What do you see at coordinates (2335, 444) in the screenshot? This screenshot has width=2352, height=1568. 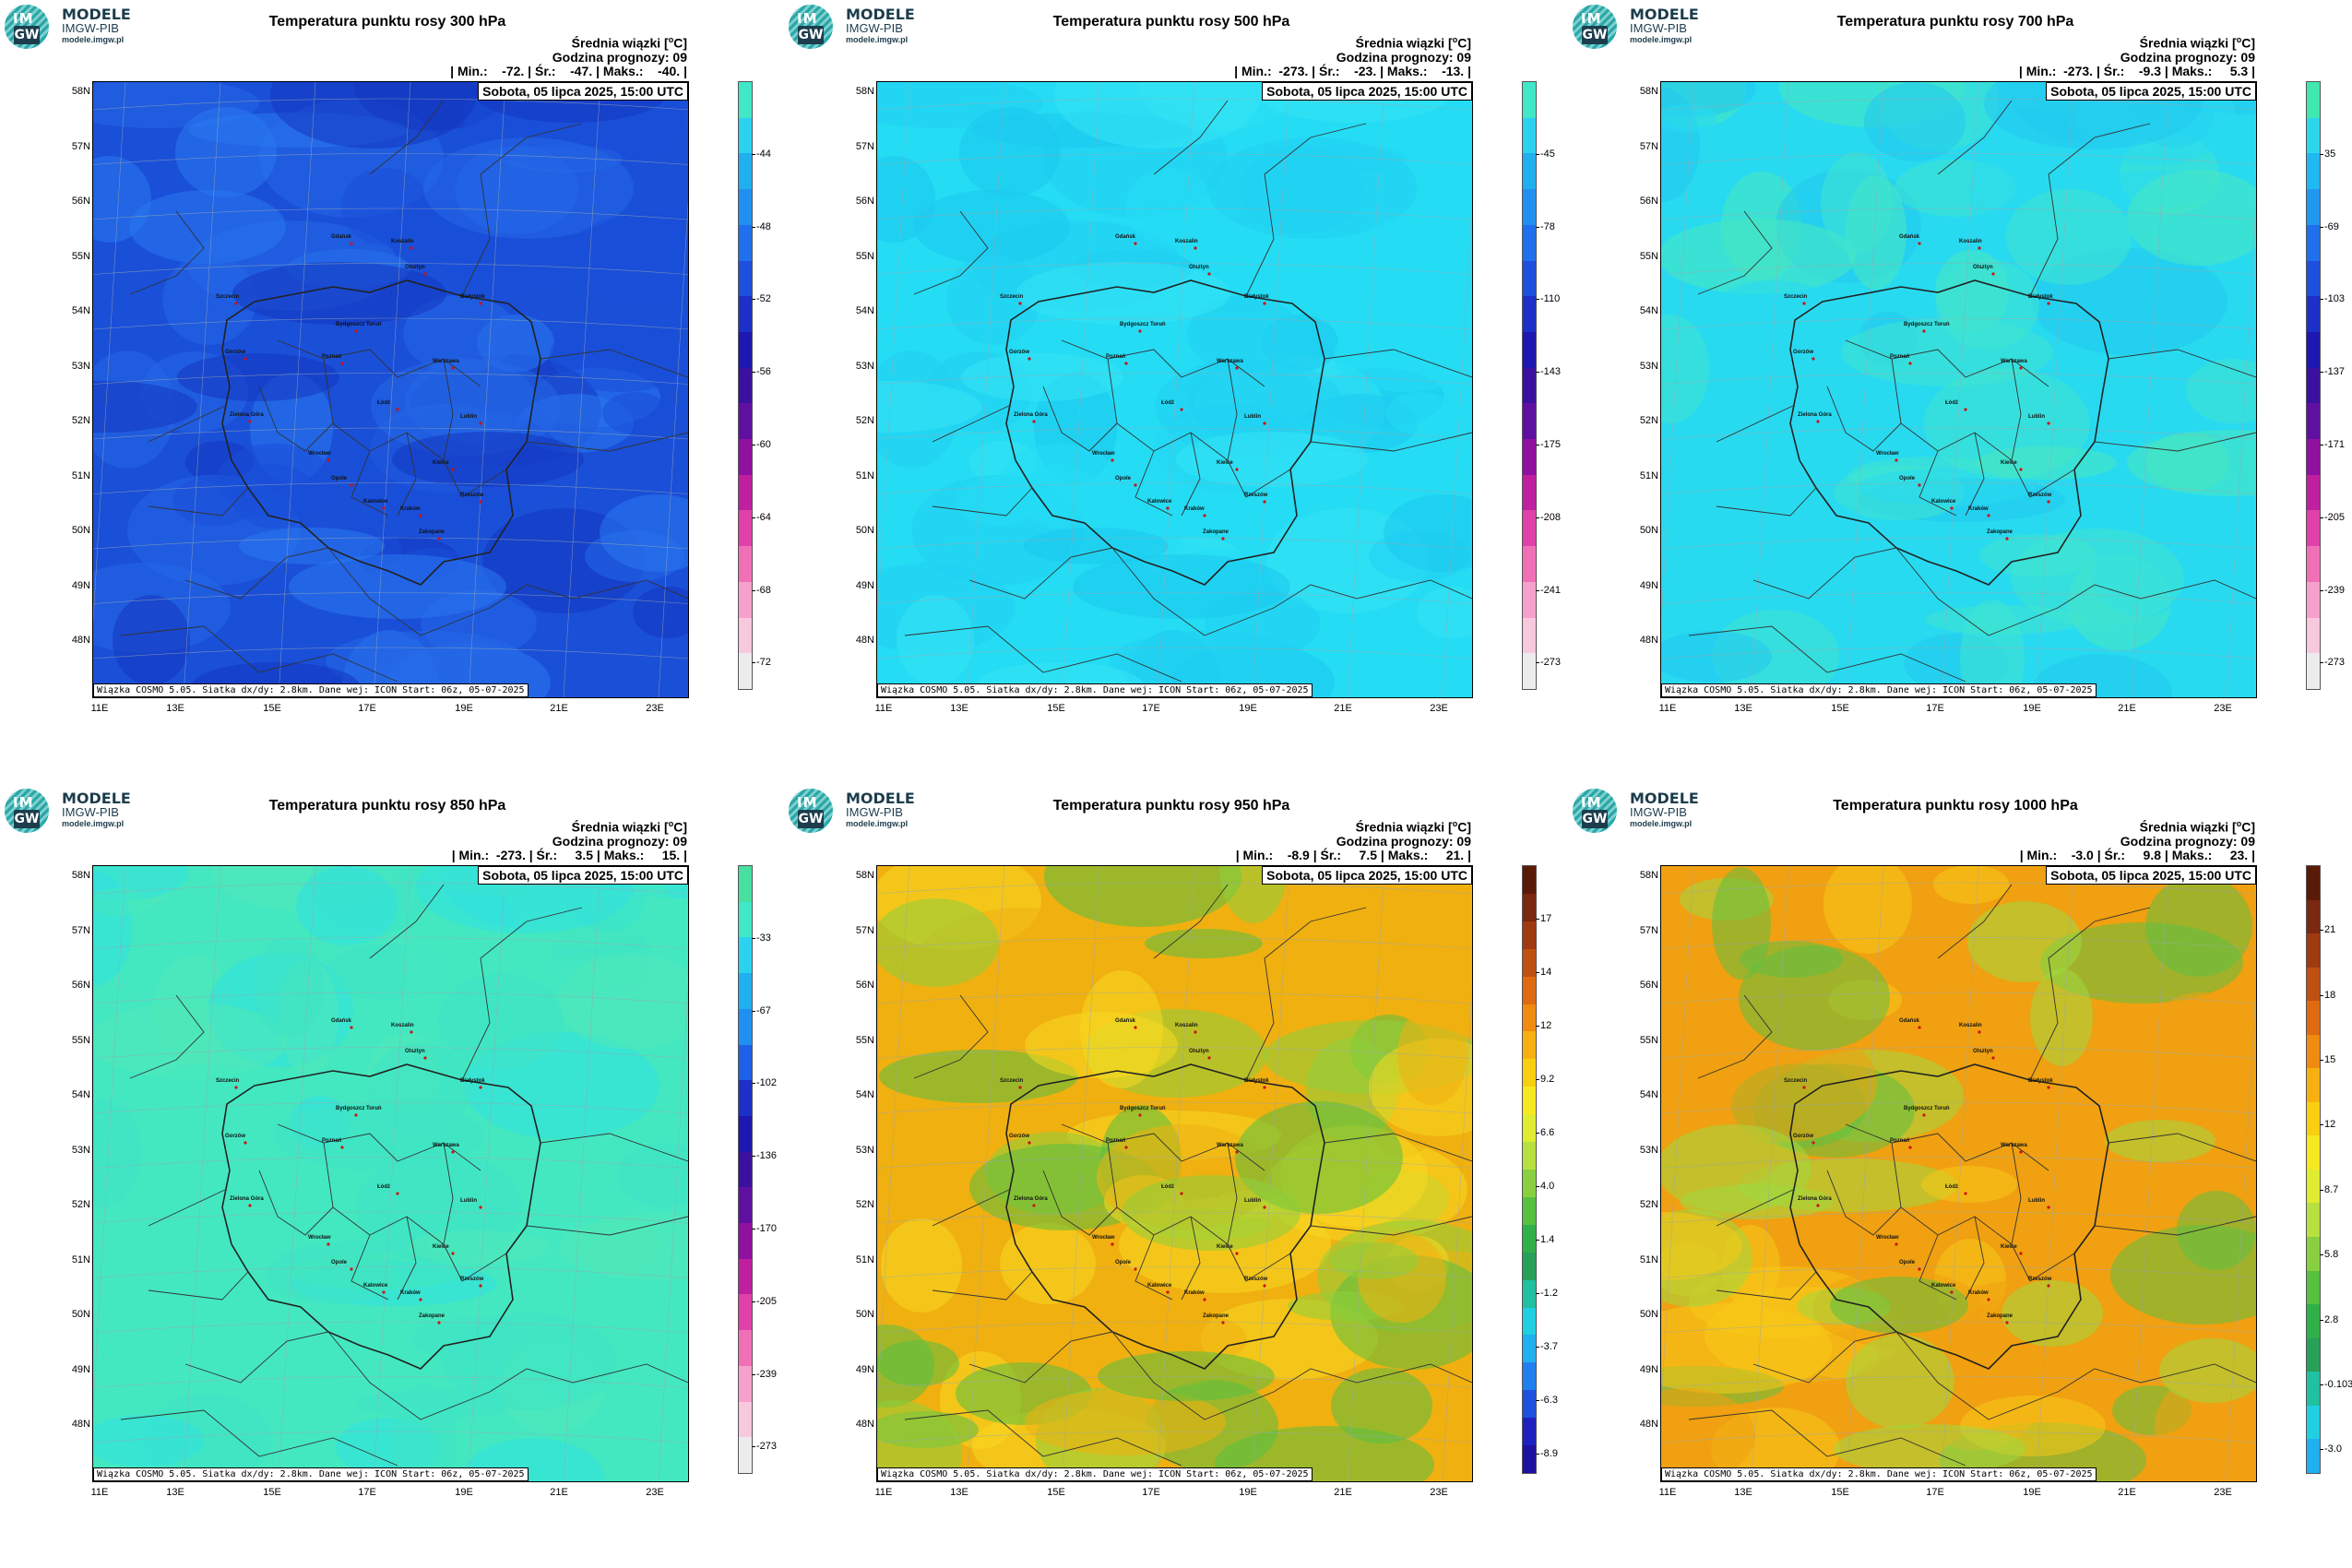 I see `colorbar-label: -171` at bounding box center [2335, 444].